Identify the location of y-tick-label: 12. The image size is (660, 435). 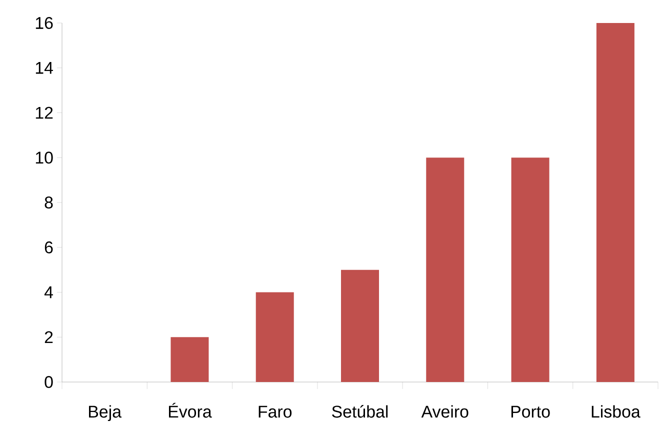
(44, 112).